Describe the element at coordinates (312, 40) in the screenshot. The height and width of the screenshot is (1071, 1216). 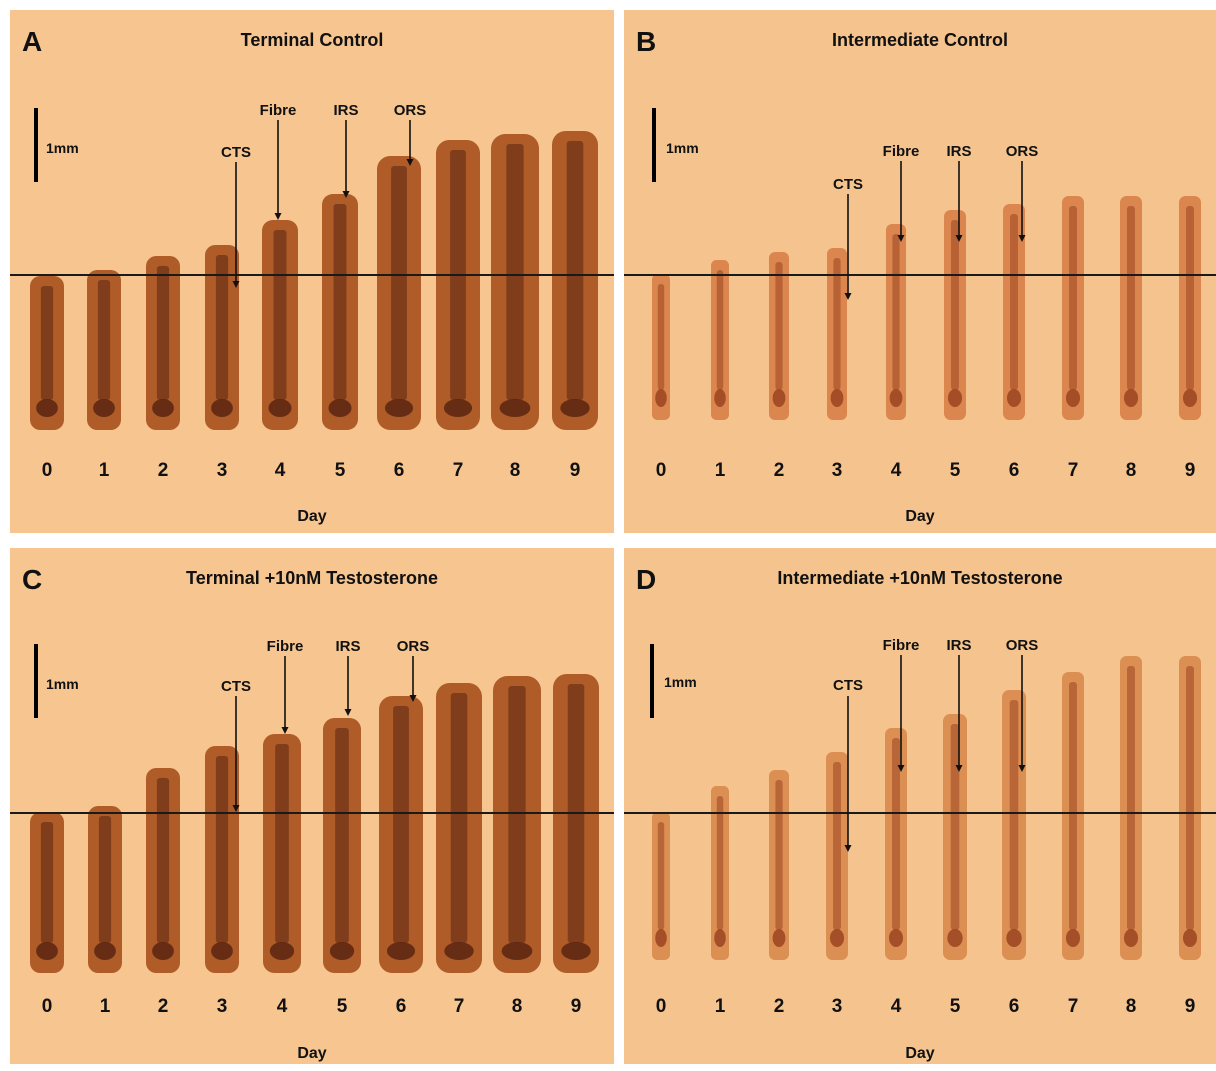
I see `panel-title: Terminal Control` at that location.